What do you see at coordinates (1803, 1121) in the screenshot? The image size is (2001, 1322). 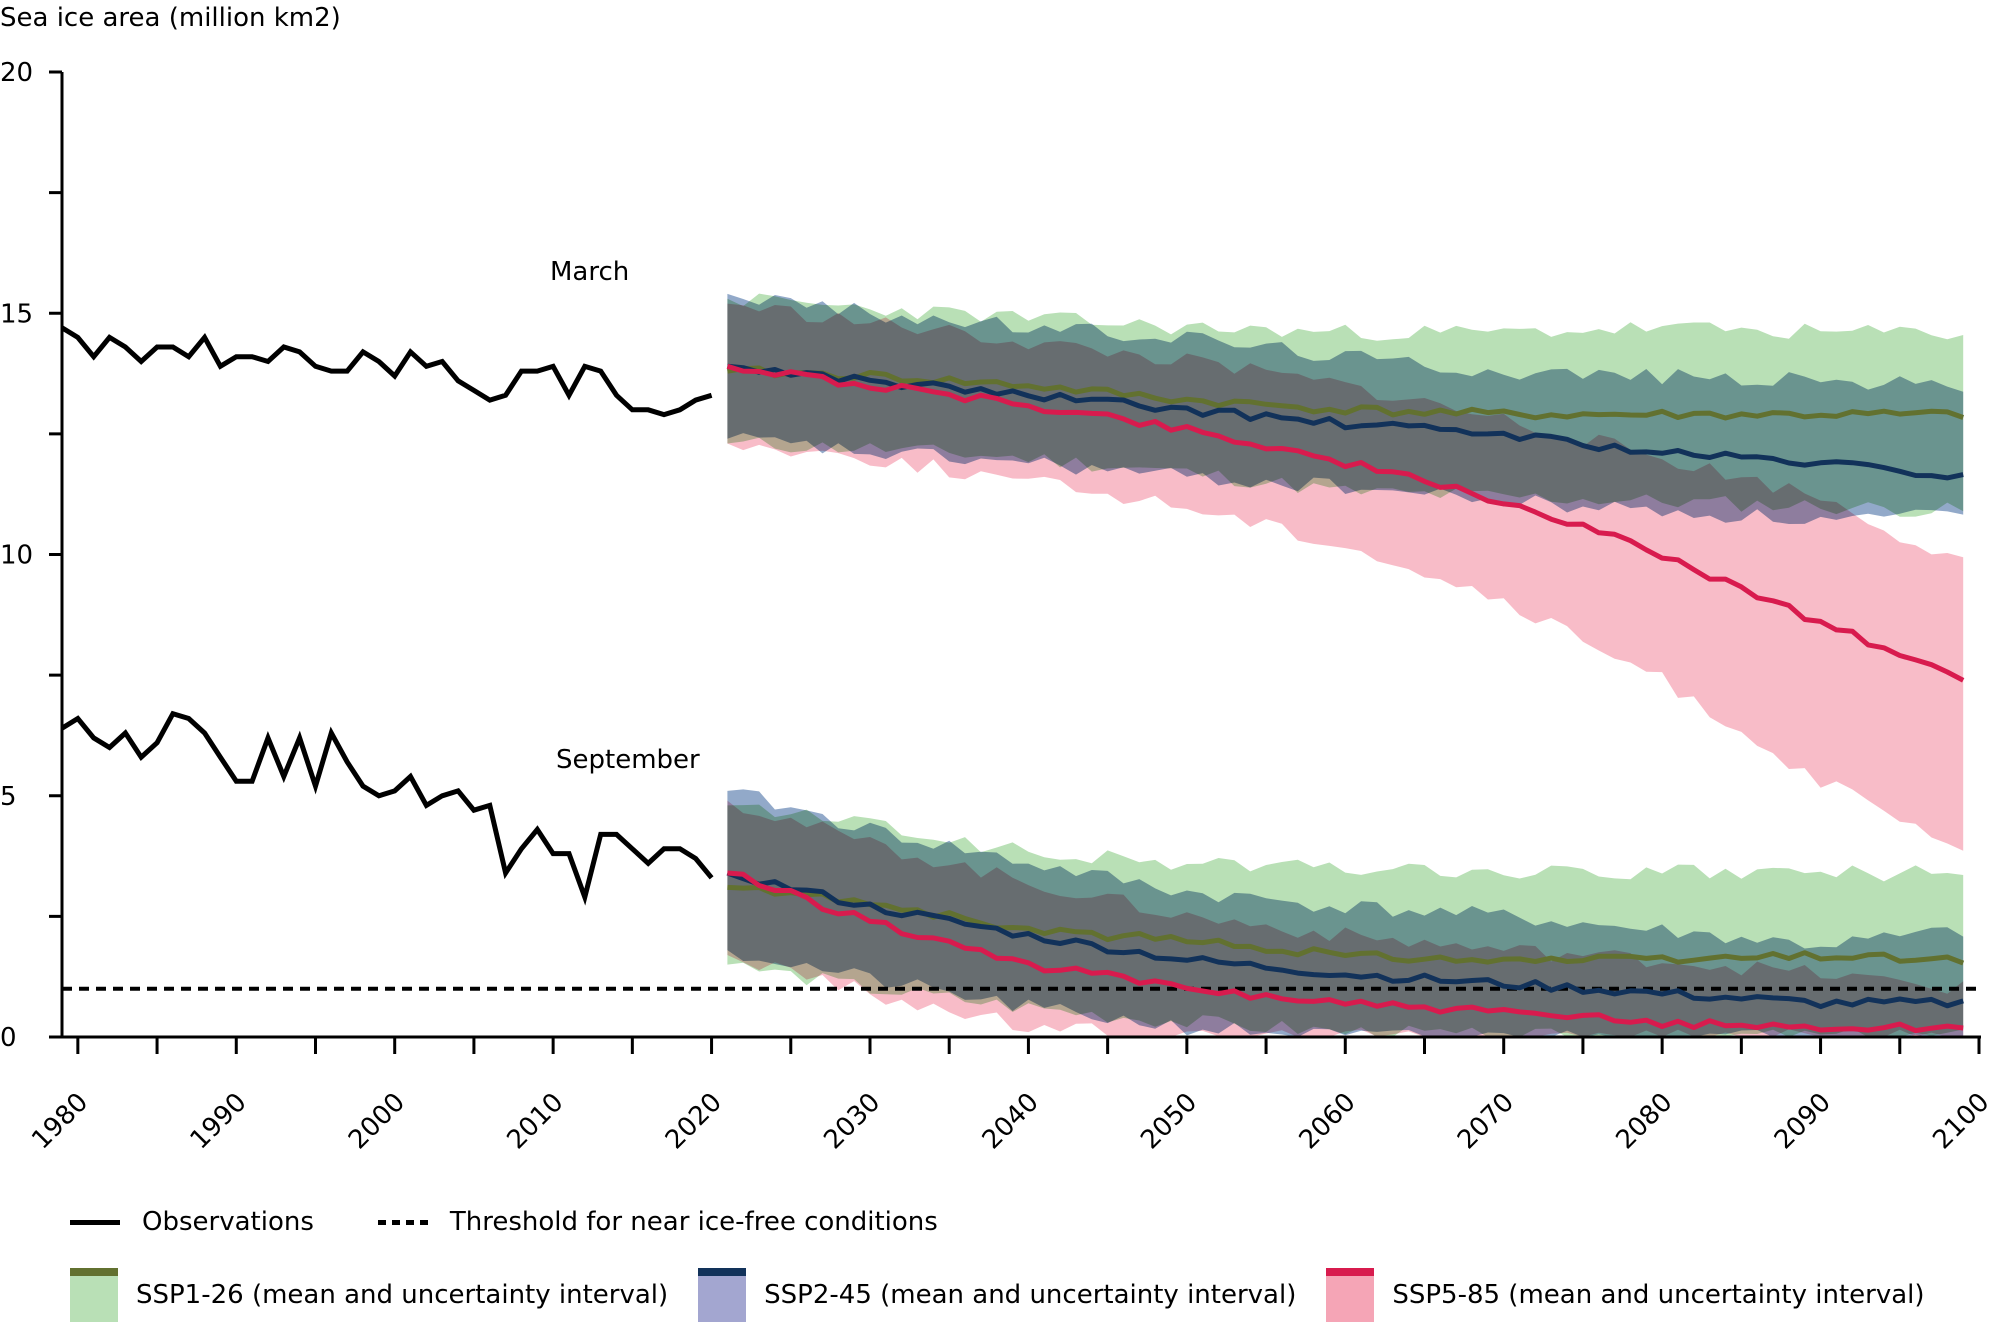 I see `x-tick-label: 2090` at bounding box center [1803, 1121].